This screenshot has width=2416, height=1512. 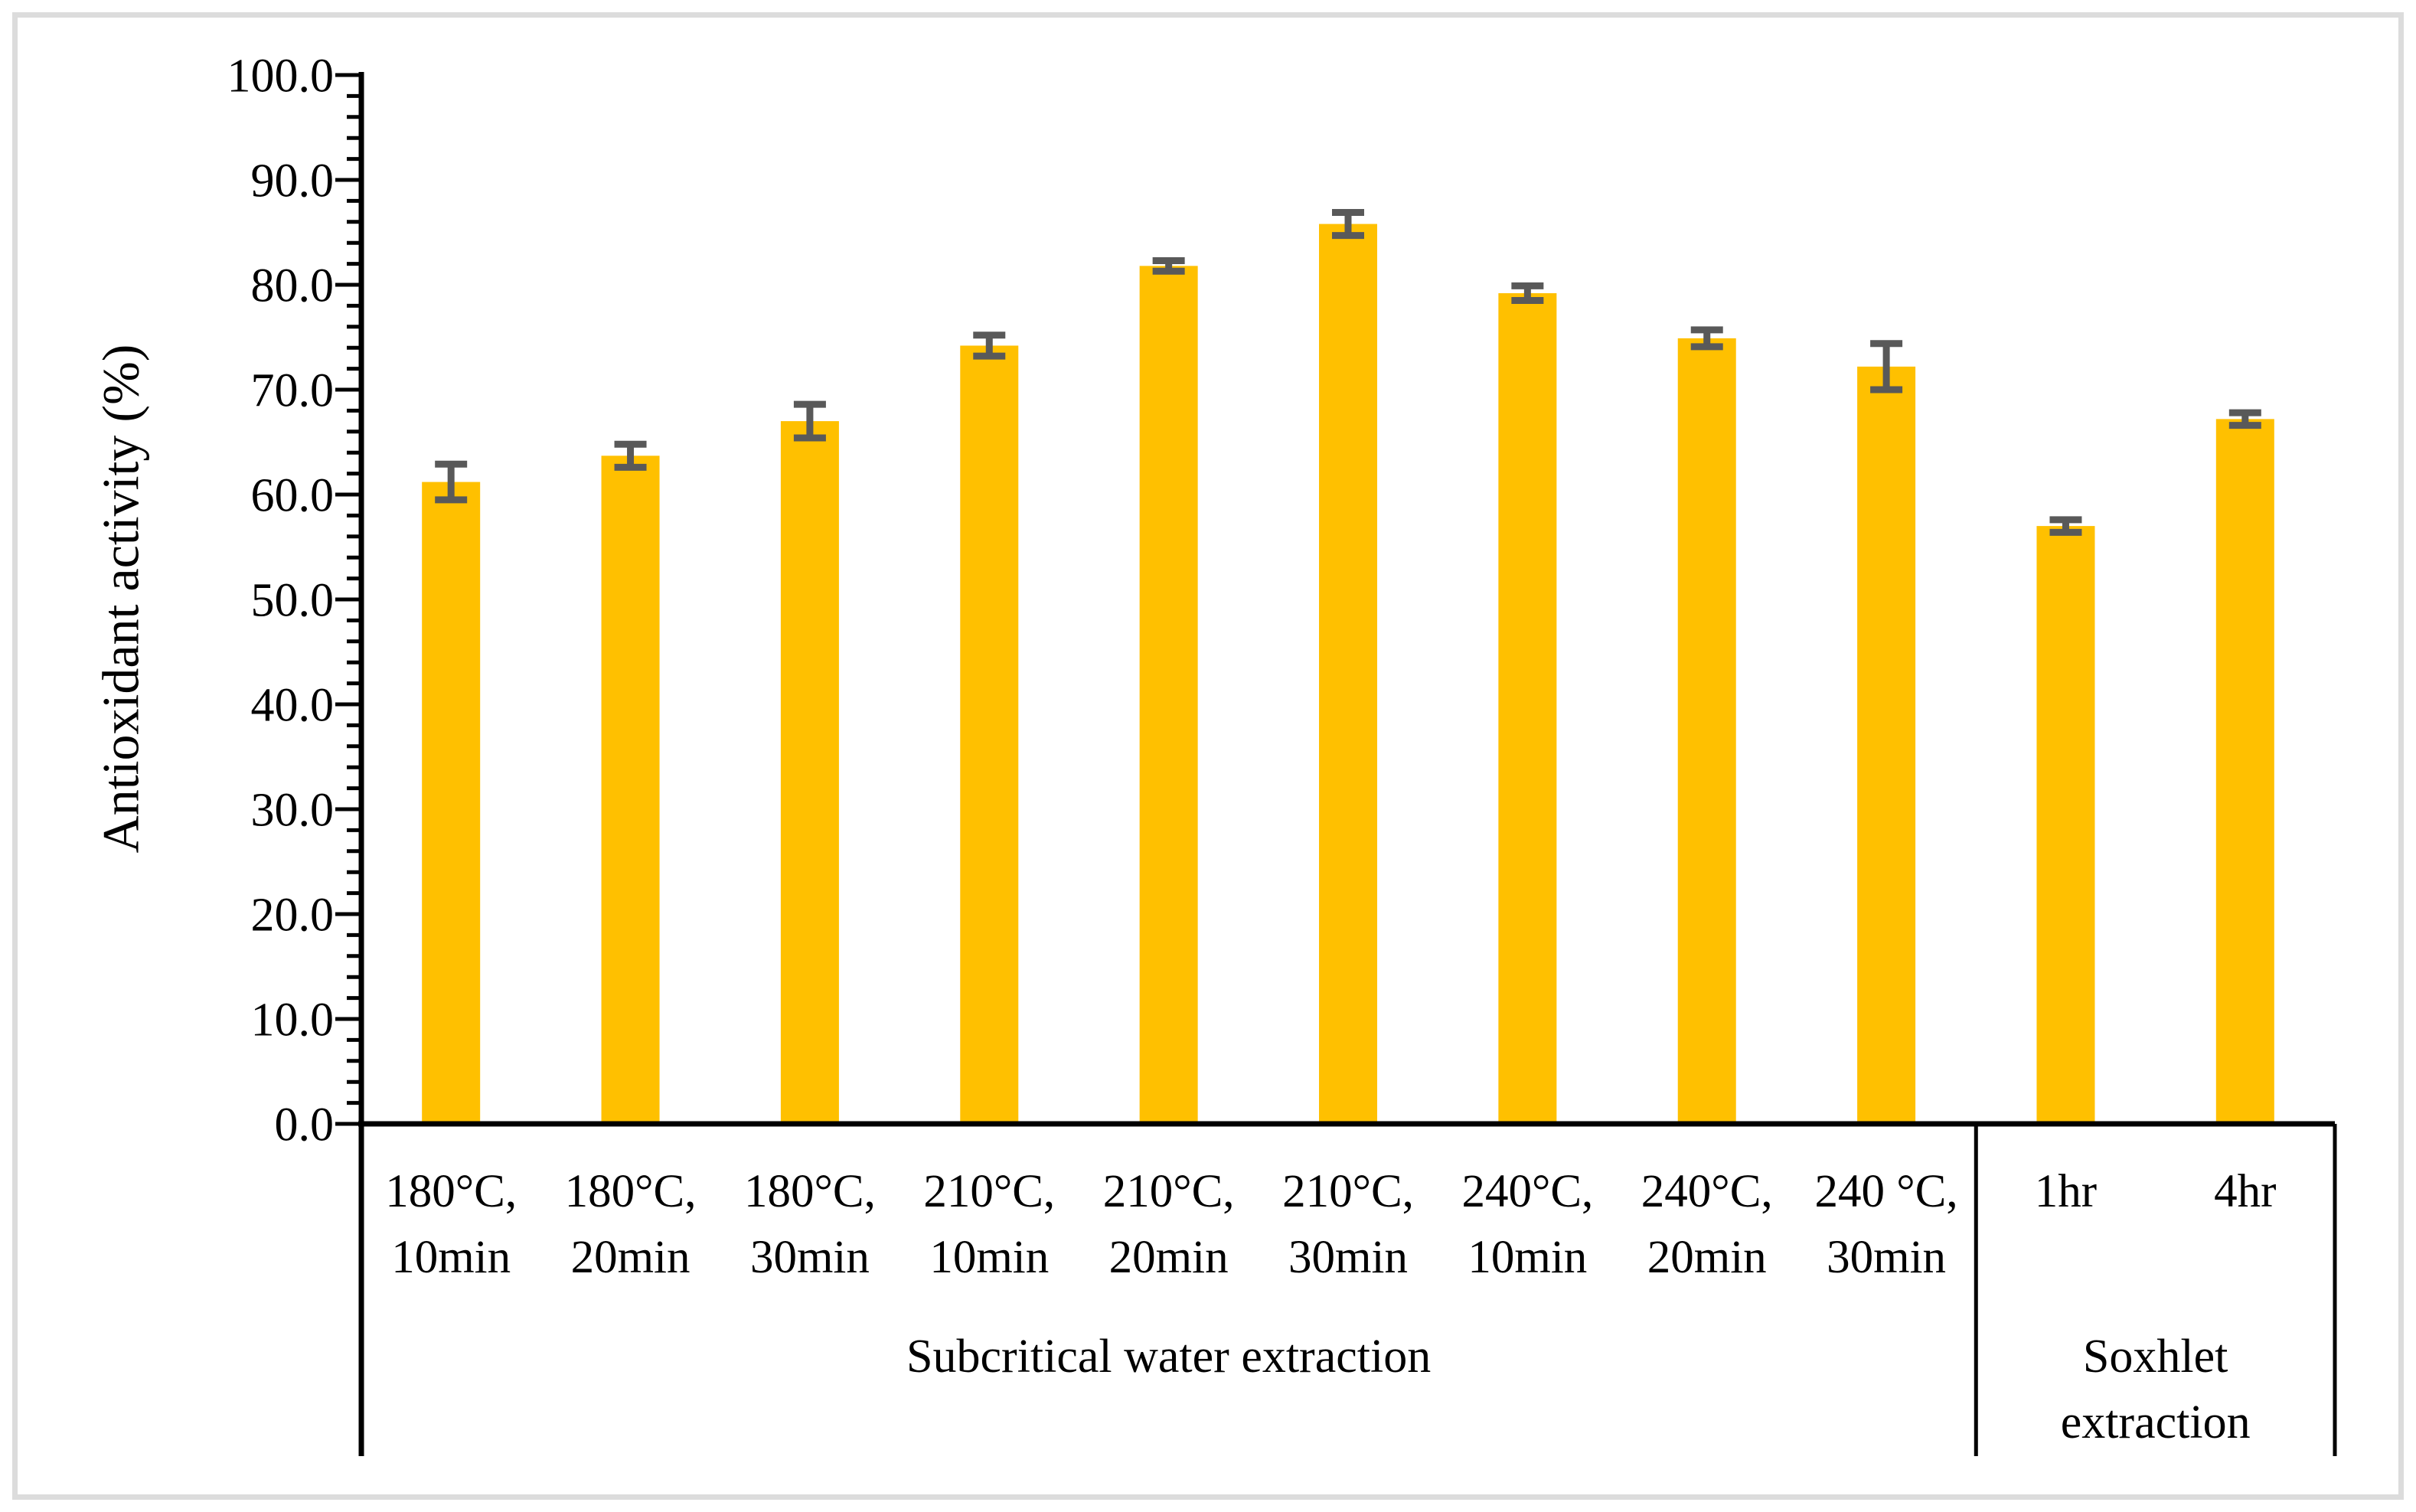 I want to click on y-tick-label: 50.0, so click(x=293, y=601).